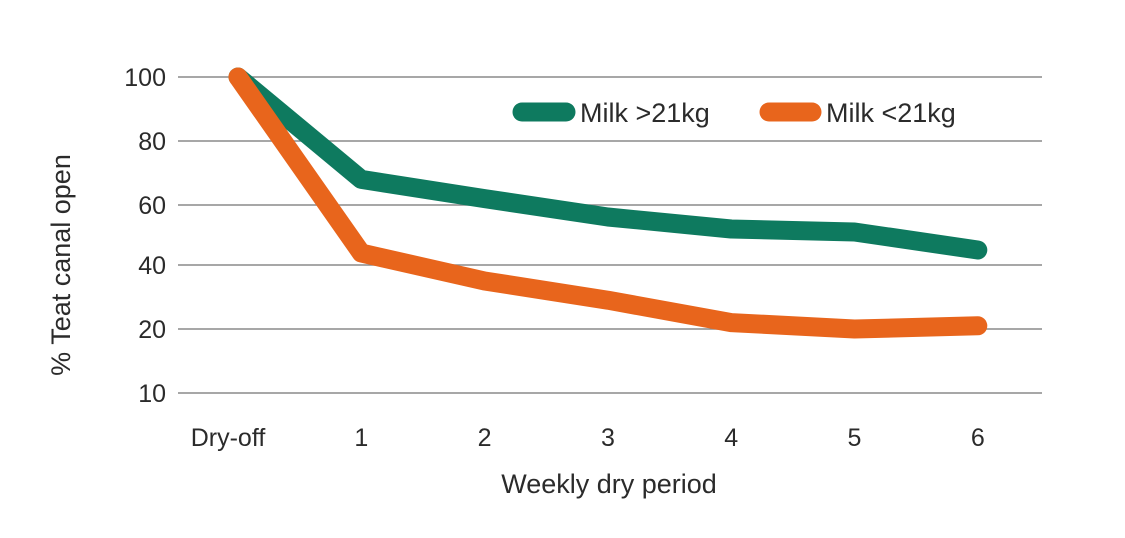 The height and width of the screenshot is (538, 1125). I want to click on x-tick-label: Dry-off, so click(228, 438).